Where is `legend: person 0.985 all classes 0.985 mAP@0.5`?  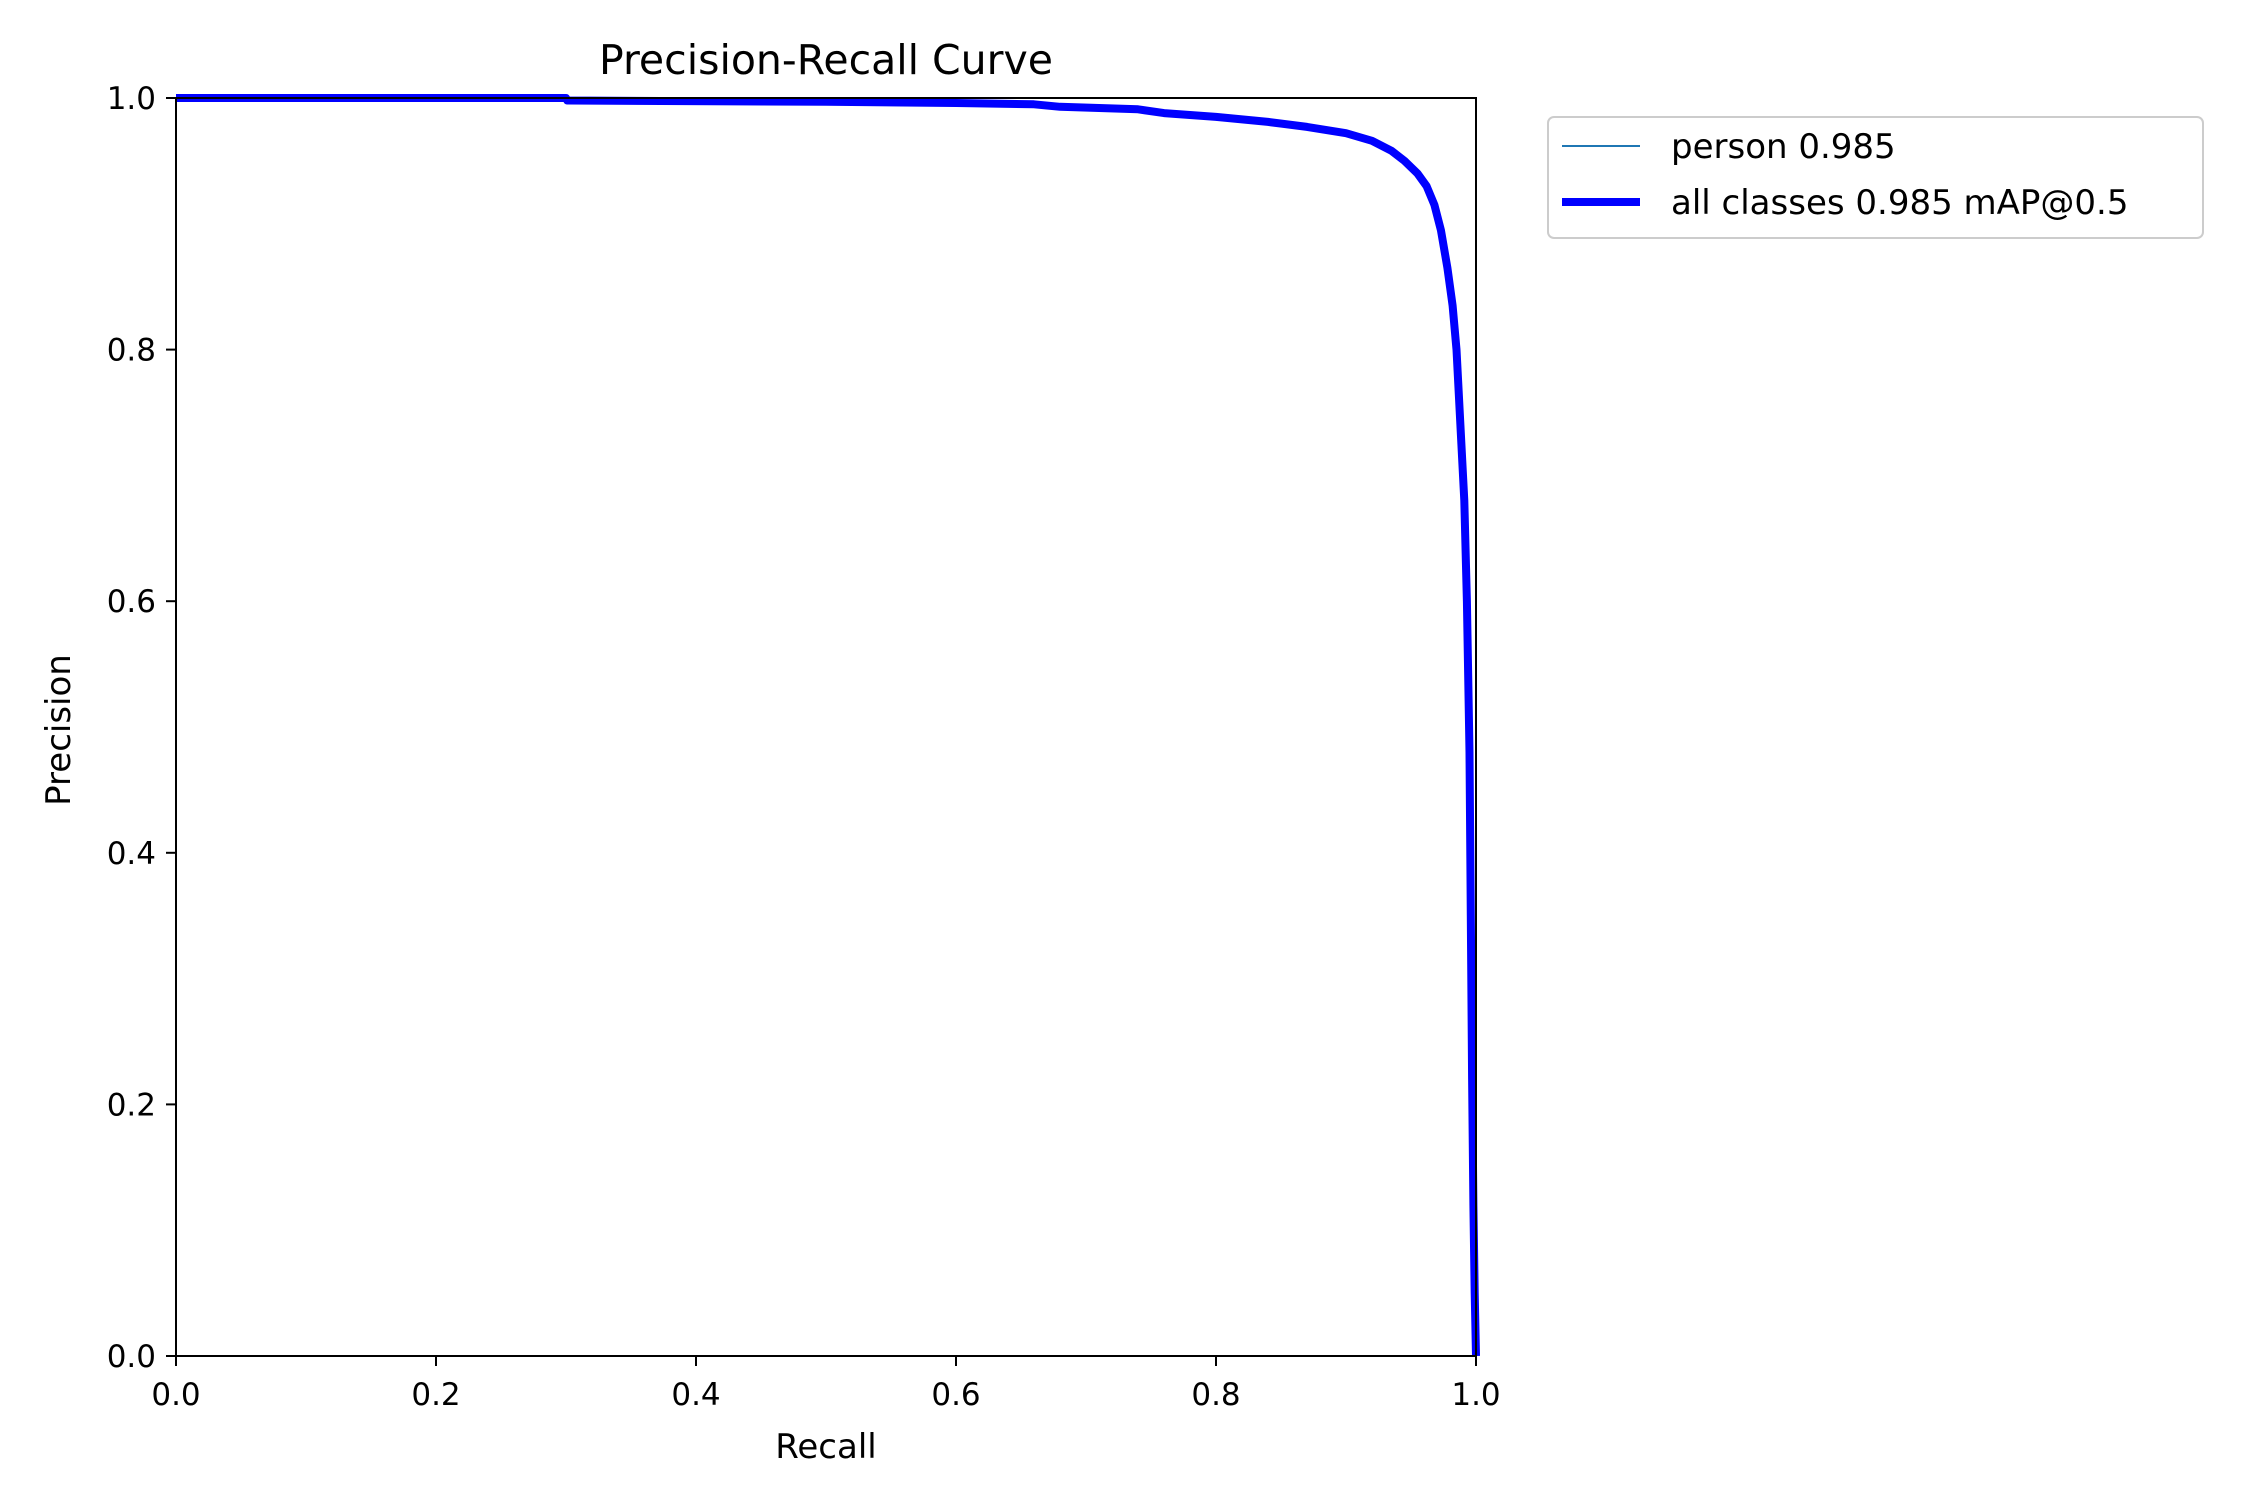
legend: person 0.985 all classes 0.985 mAP@0.5 is located at coordinates (1875, 177).